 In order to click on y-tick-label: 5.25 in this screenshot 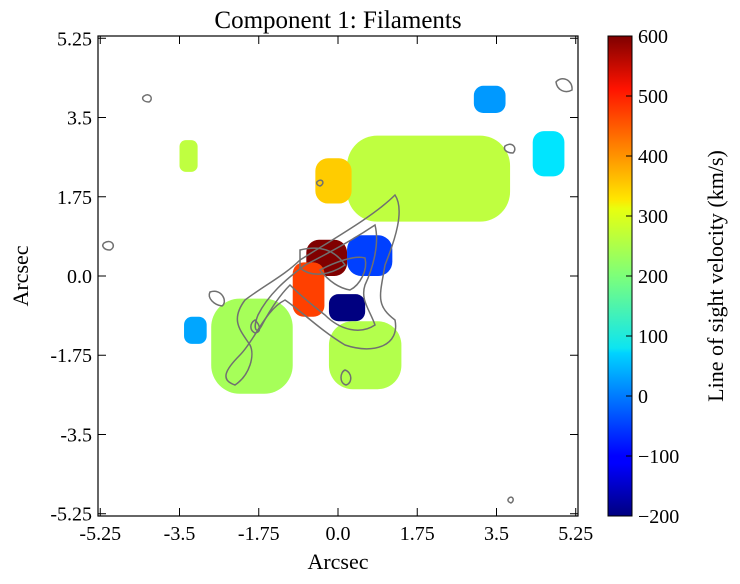, I will do `click(74, 39)`.